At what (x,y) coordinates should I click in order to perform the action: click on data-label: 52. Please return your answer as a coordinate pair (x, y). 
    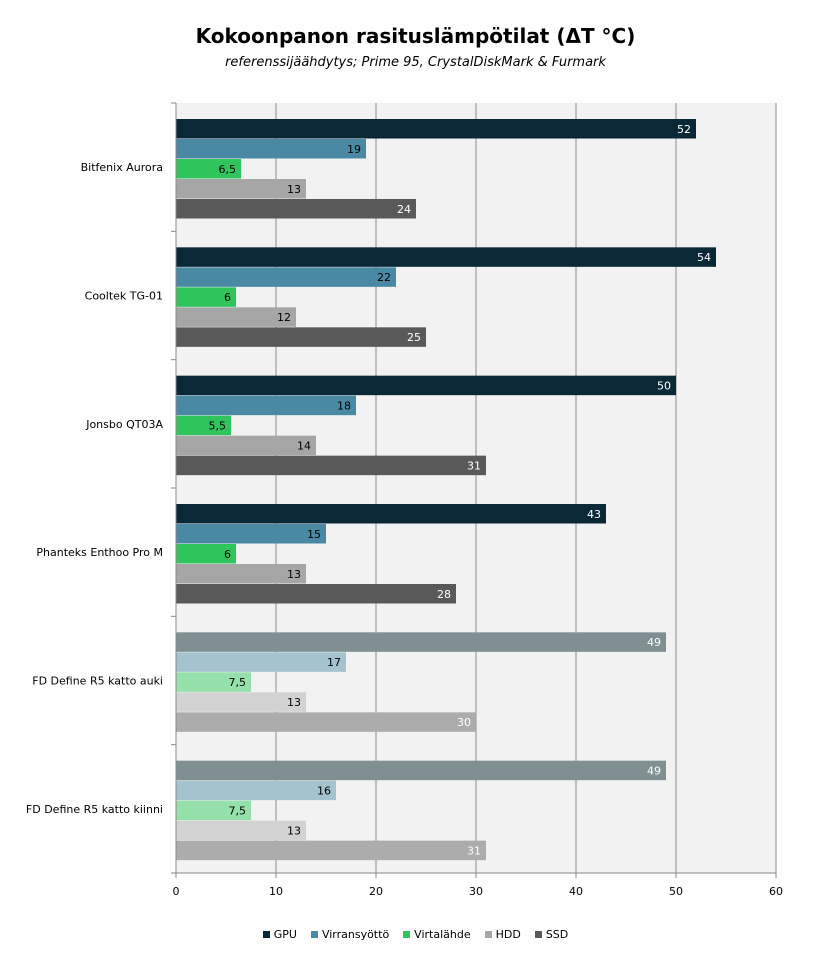
    Looking at the image, I should click on (684, 129).